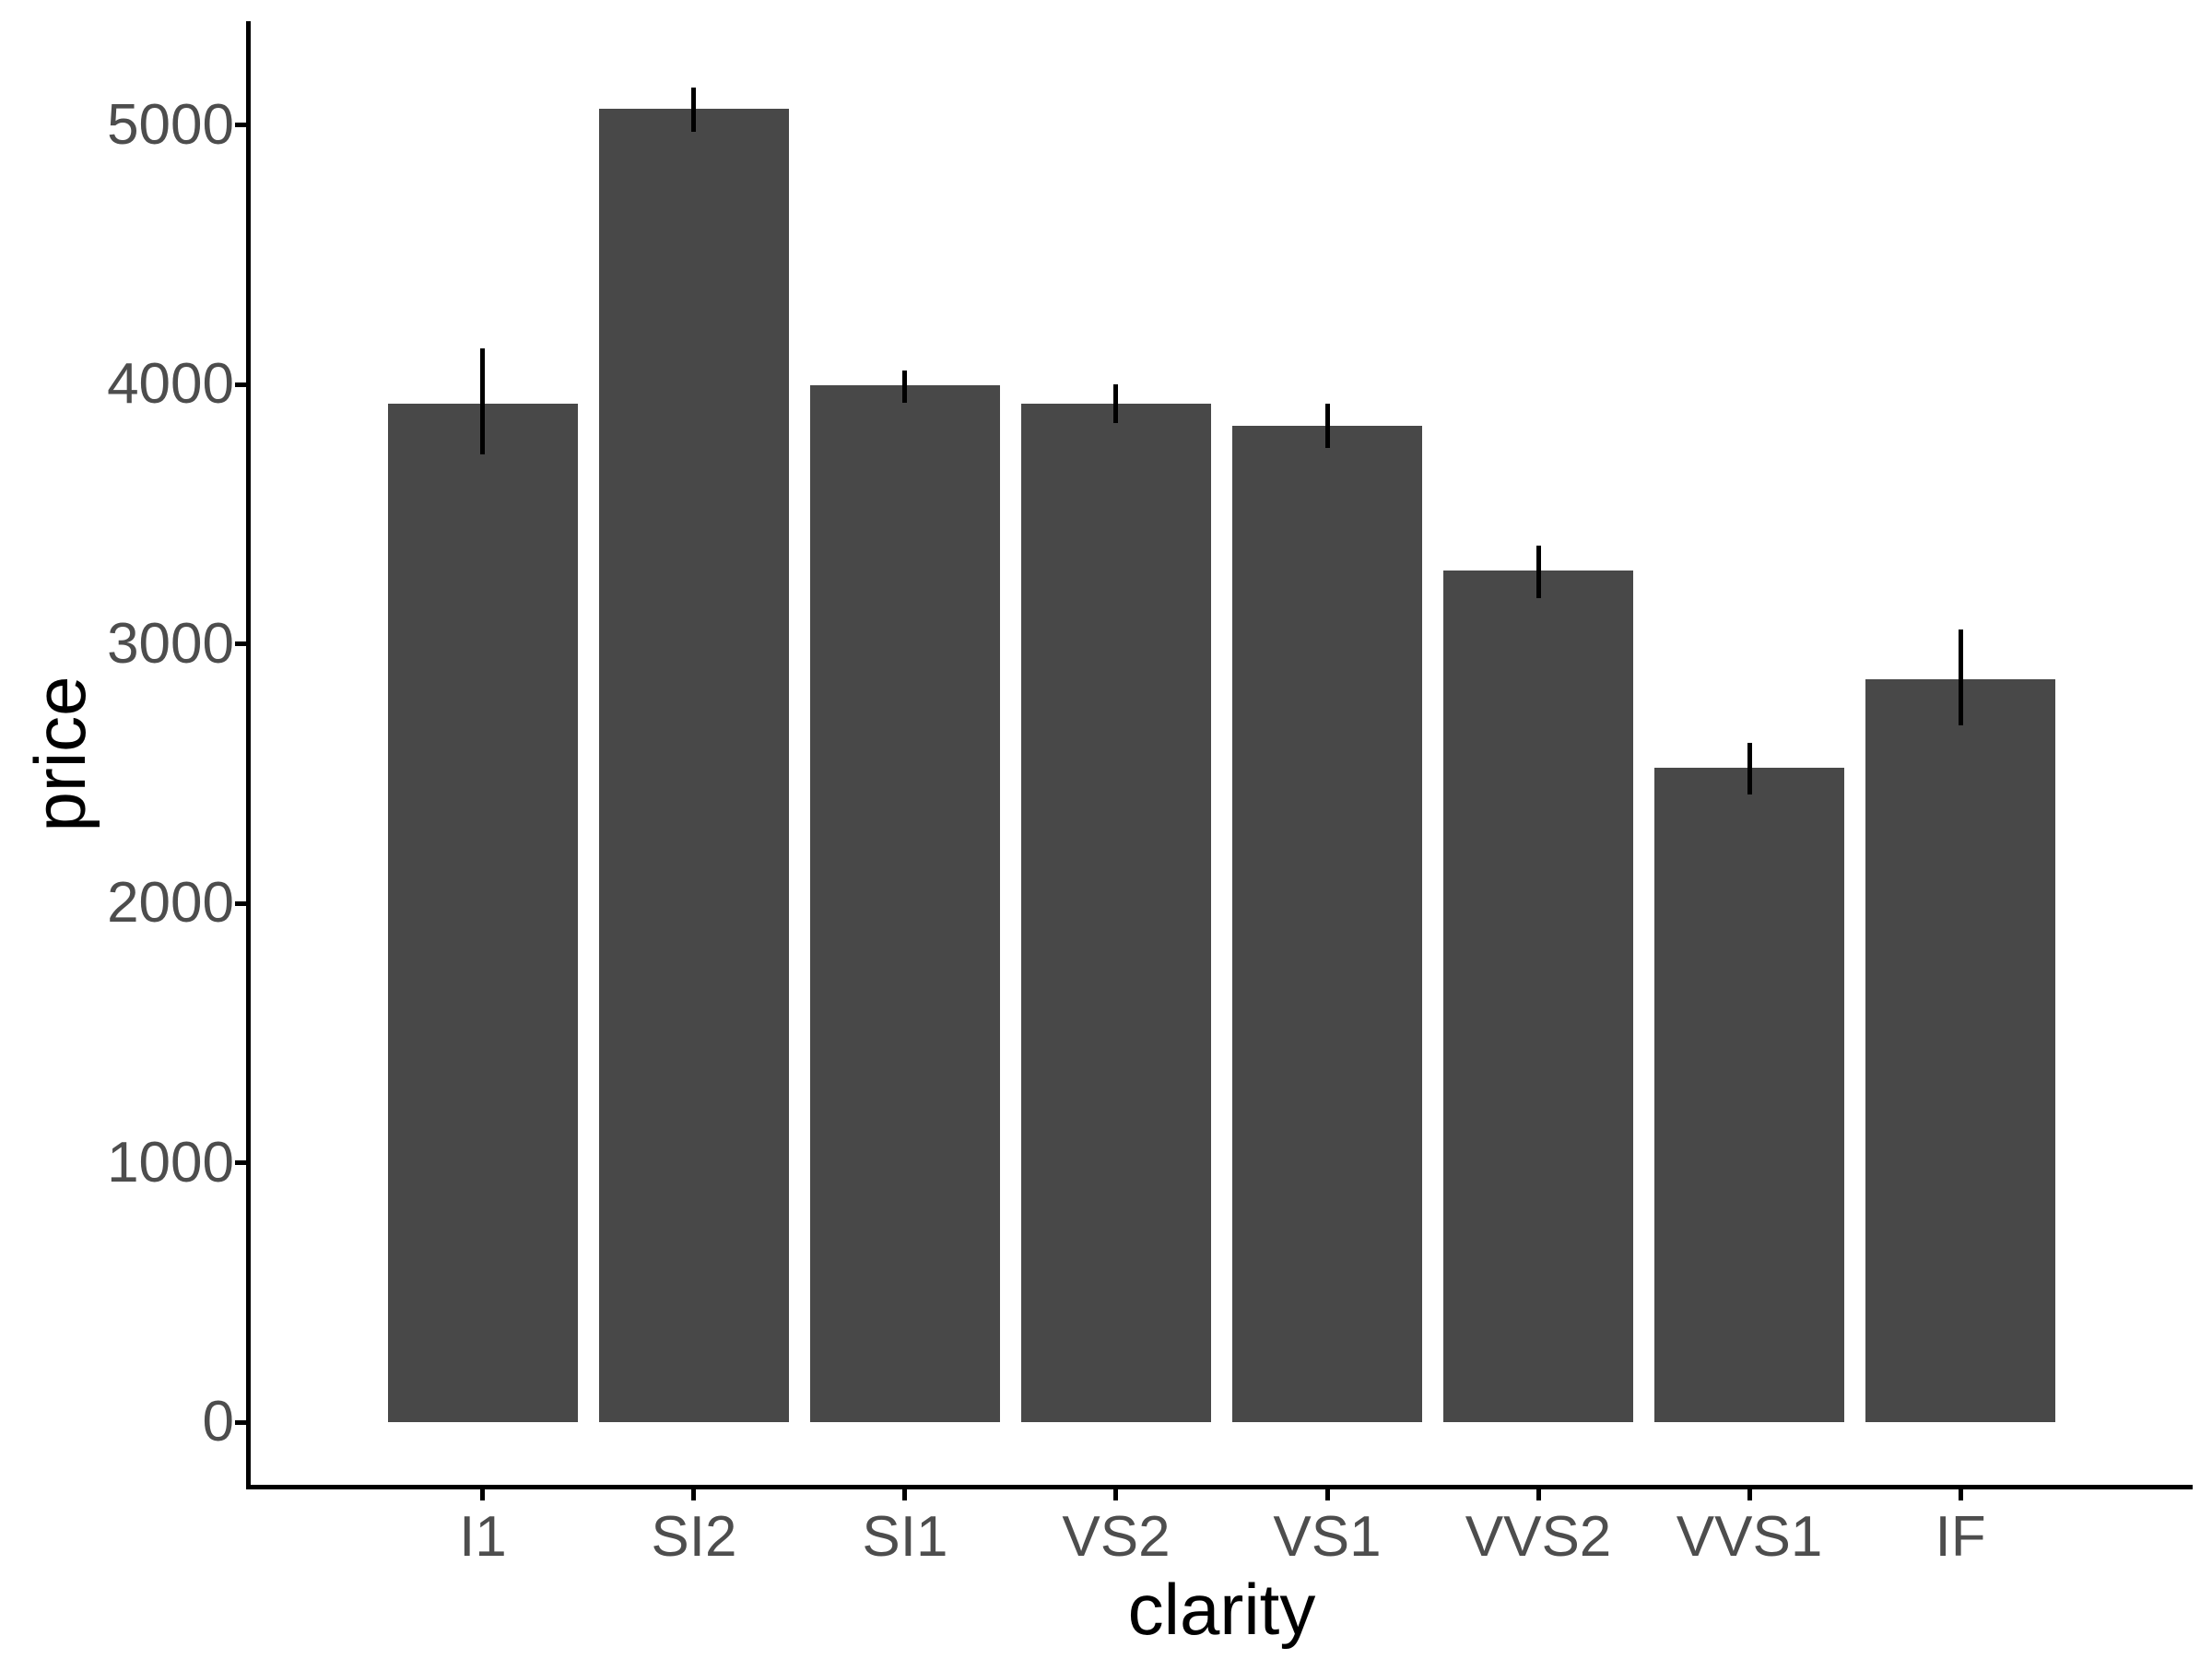 This screenshot has height=1659, width=2212. I want to click on bar-SI1, so click(905, 903).